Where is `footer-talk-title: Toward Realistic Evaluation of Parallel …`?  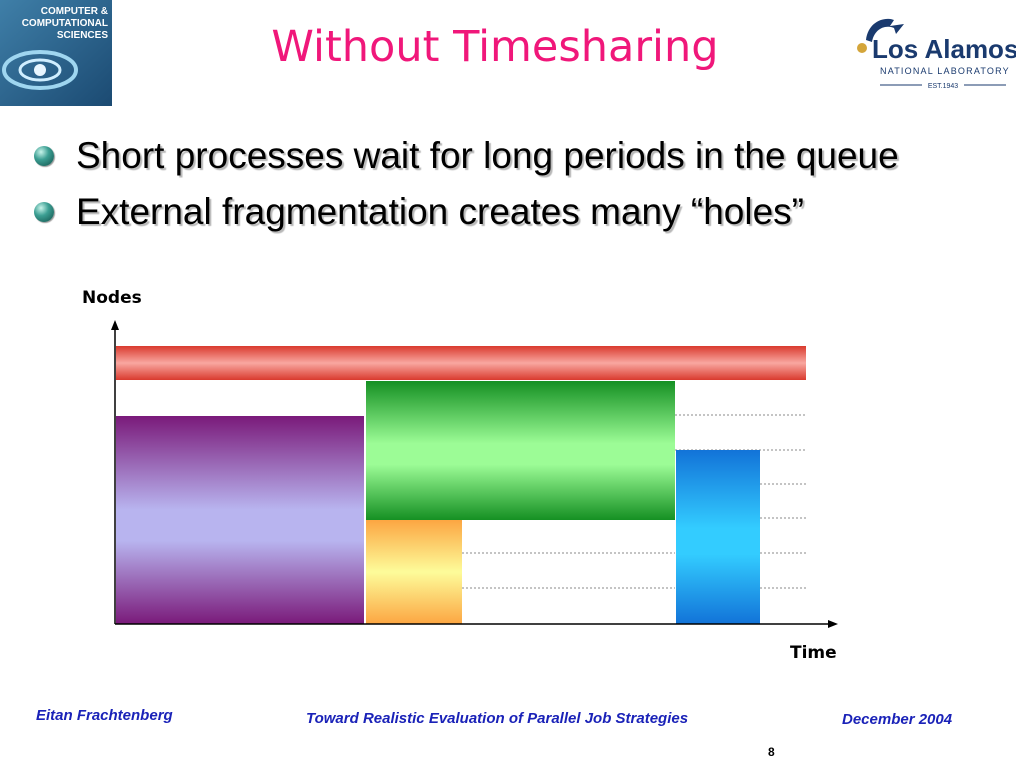 footer-talk-title: Toward Realistic Evaluation of Parallel … is located at coordinates (497, 718).